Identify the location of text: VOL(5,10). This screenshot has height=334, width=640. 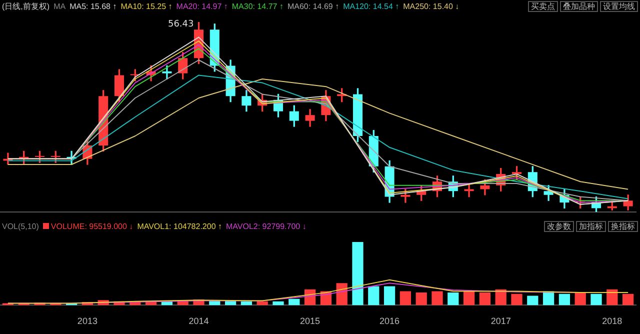
(20, 226).